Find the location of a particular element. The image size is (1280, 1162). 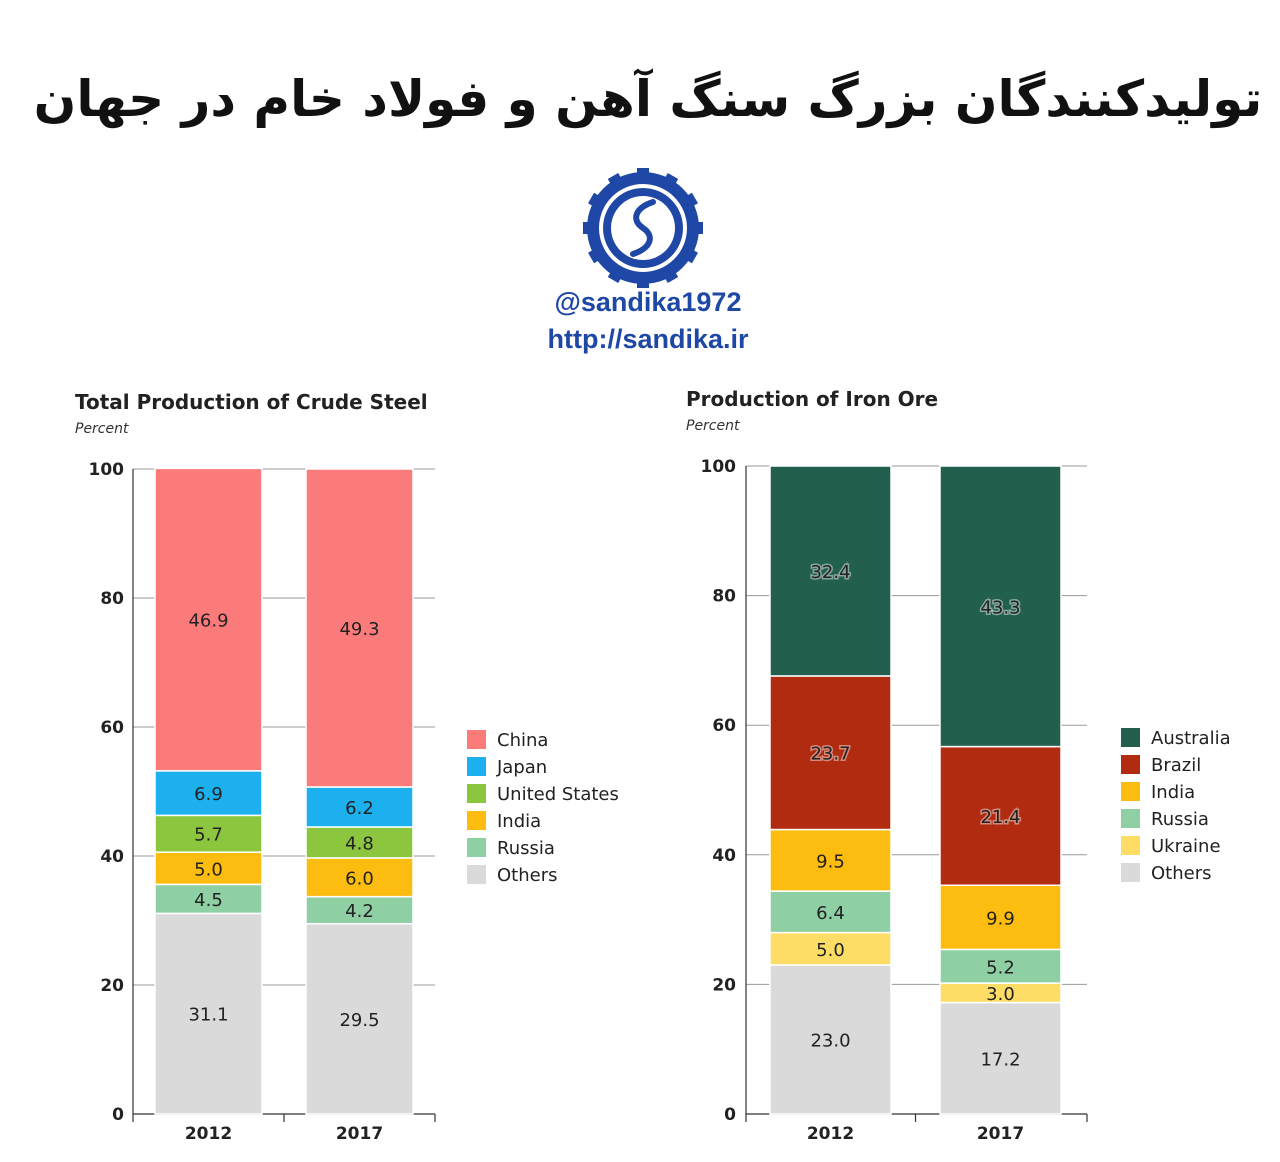

ore-data-label: 32.4 is located at coordinates (830, 572).